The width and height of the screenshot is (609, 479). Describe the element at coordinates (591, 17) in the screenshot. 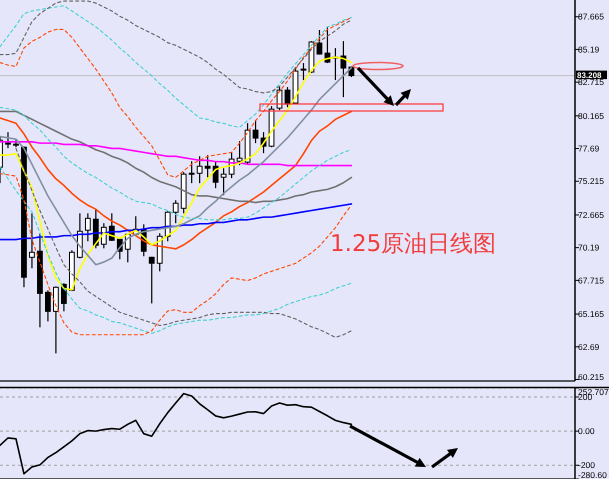

I see `y-tick-label: 87.665` at that location.